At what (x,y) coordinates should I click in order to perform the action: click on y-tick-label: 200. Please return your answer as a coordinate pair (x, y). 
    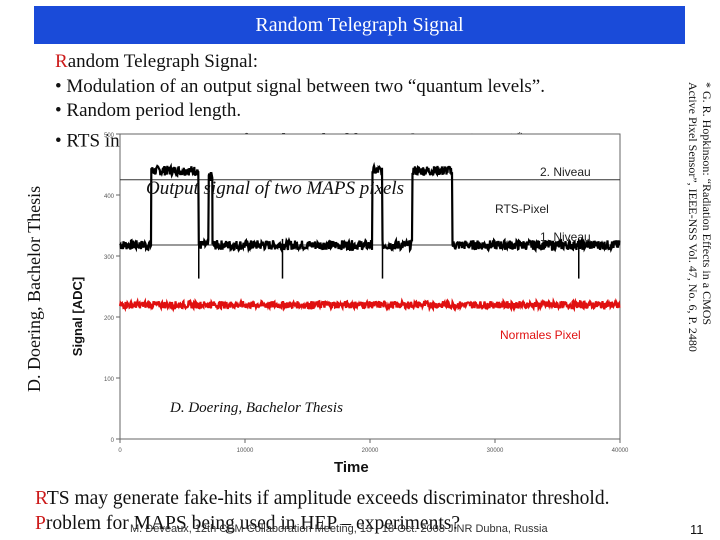
    Looking at the image, I should click on (109, 319).